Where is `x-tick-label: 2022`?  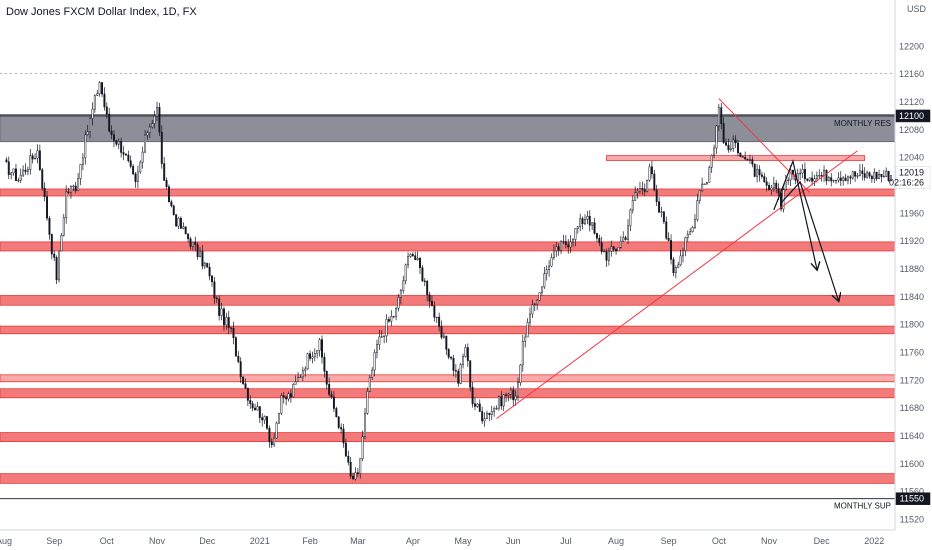 x-tick-label: 2022 is located at coordinates (874, 541).